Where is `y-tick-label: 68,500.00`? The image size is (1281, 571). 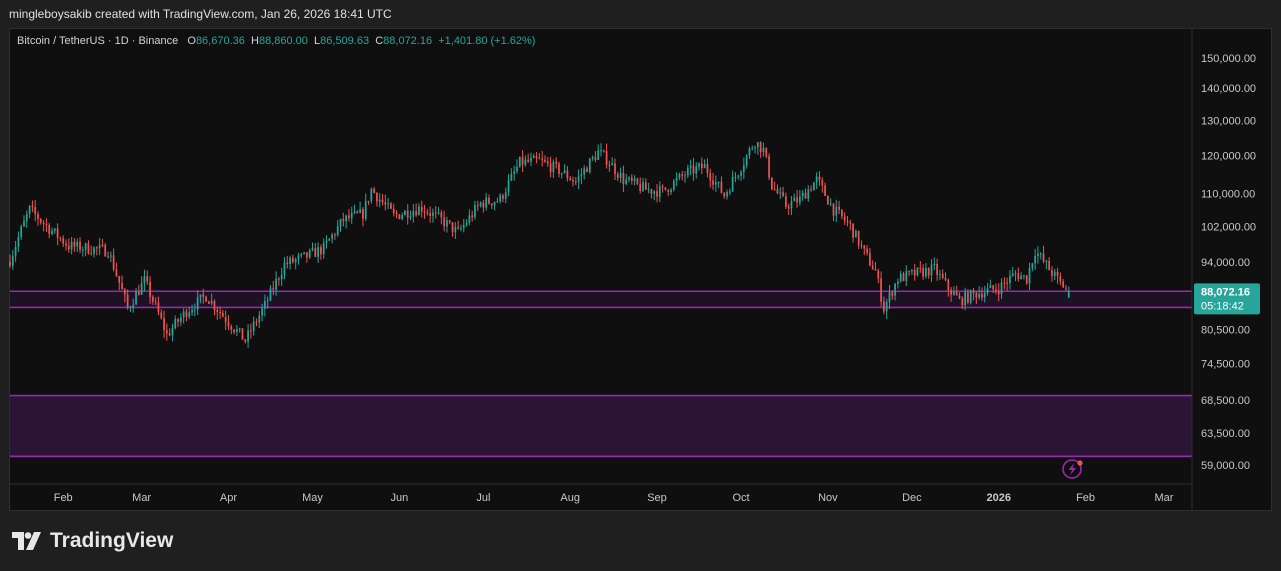 y-tick-label: 68,500.00 is located at coordinates (1225, 401).